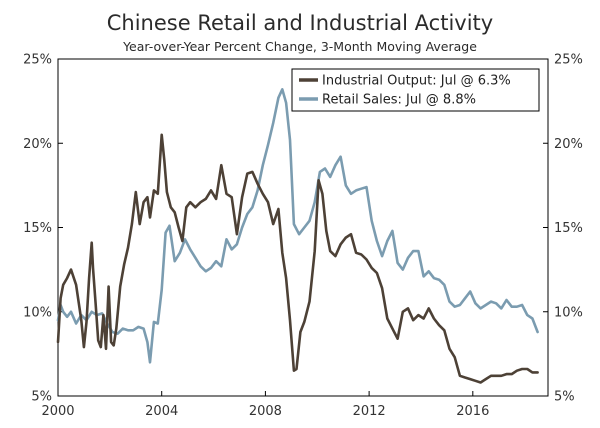 The height and width of the screenshot is (428, 600). I want to click on legend-box, so click(415, 90).